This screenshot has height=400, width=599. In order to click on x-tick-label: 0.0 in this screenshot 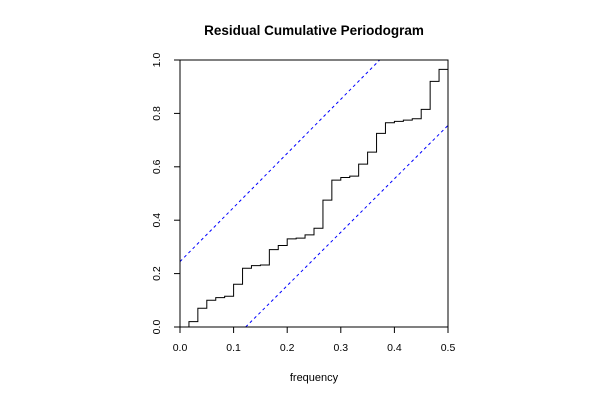, I will do `click(180, 348)`.